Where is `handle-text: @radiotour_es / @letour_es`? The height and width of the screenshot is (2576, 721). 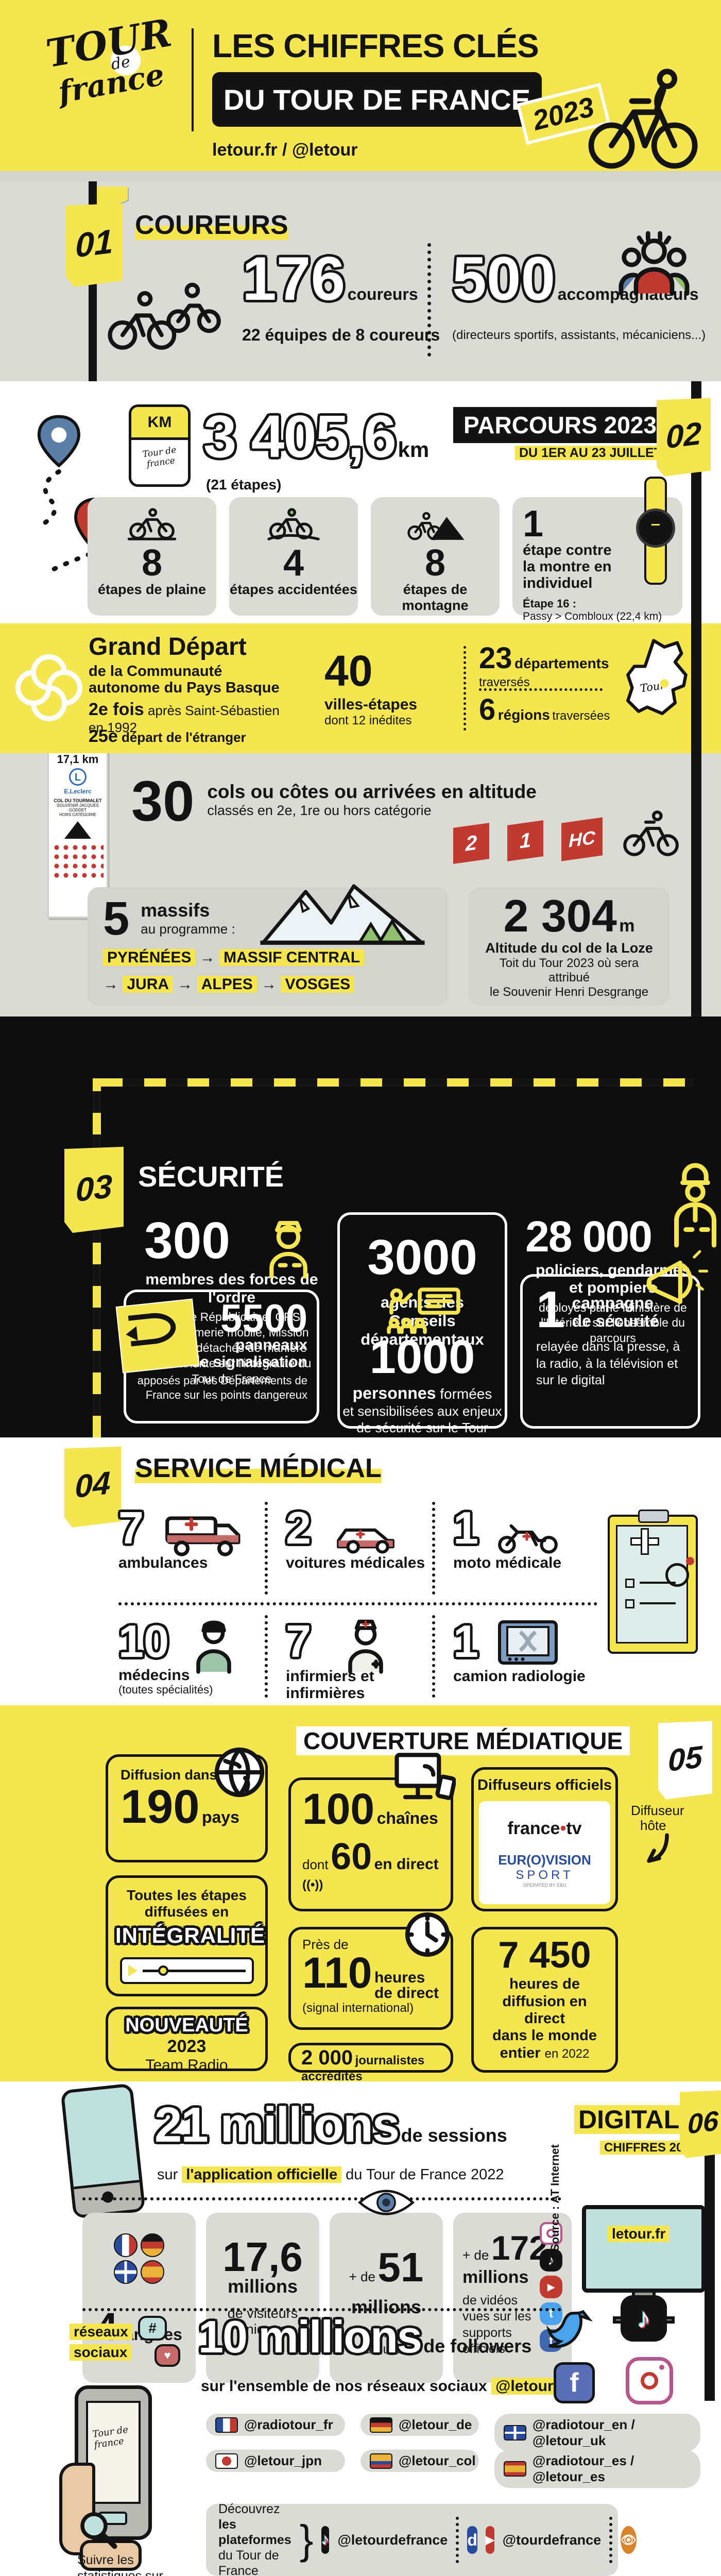
handle-text: @radiotour_es / @letour_es is located at coordinates (583, 2468).